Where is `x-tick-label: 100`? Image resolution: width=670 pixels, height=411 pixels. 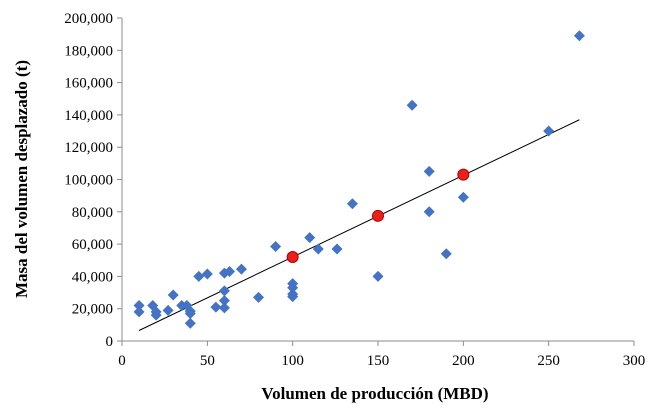
x-tick-label: 100 is located at coordinates (292, 361).